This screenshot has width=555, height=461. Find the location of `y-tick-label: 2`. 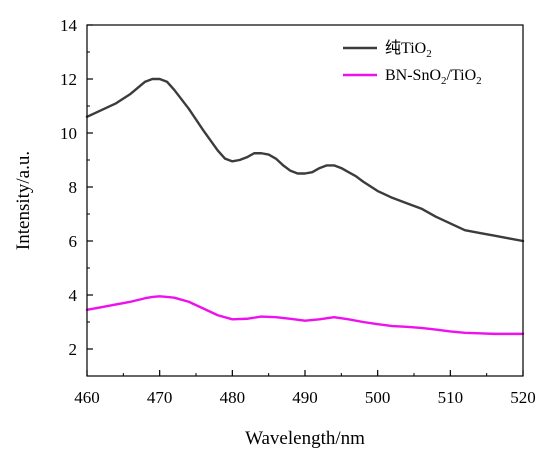

y-tick-label: 2 is located at coordinates (73, 349).